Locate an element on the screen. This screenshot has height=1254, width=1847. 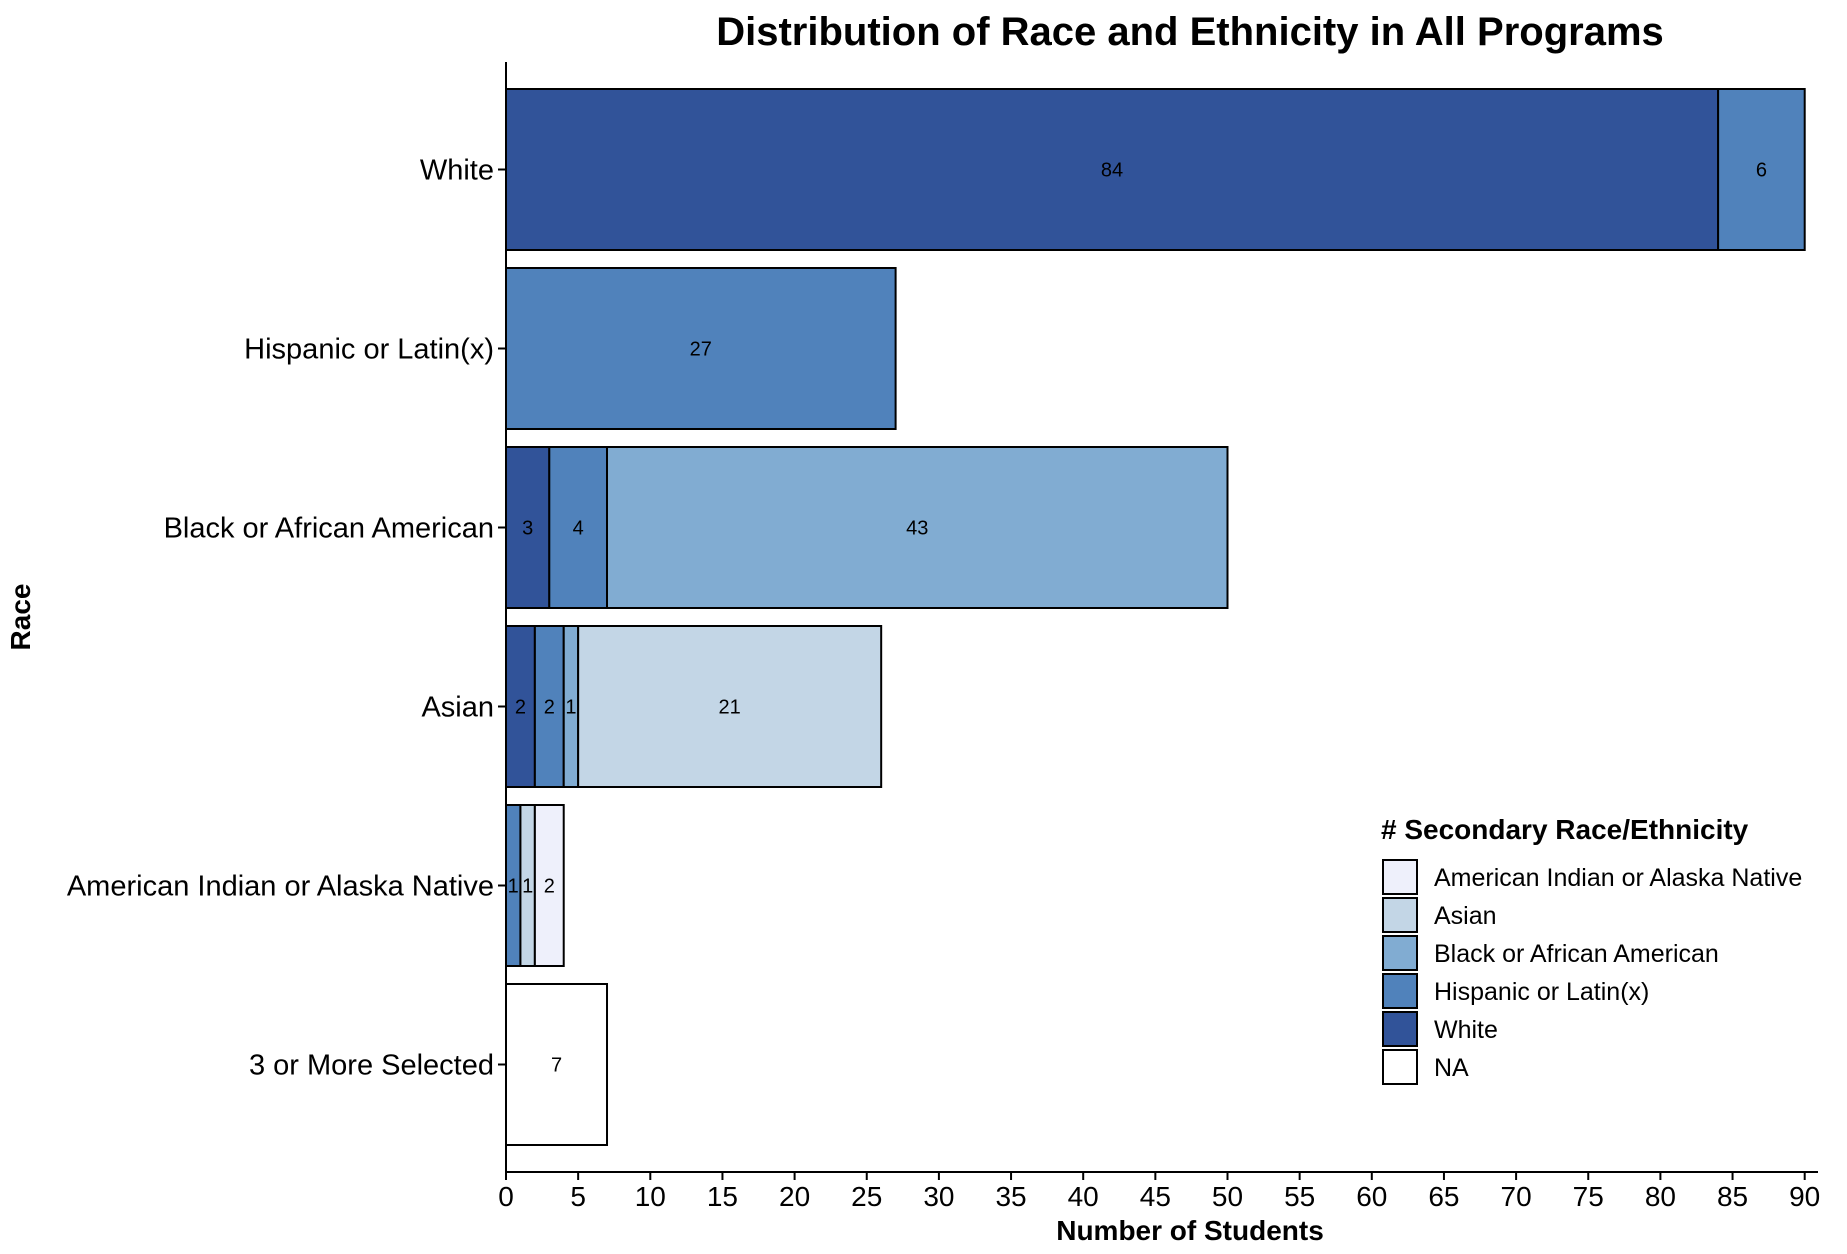
x-tick-label: 90 is located at coordinates (1804, 1196).